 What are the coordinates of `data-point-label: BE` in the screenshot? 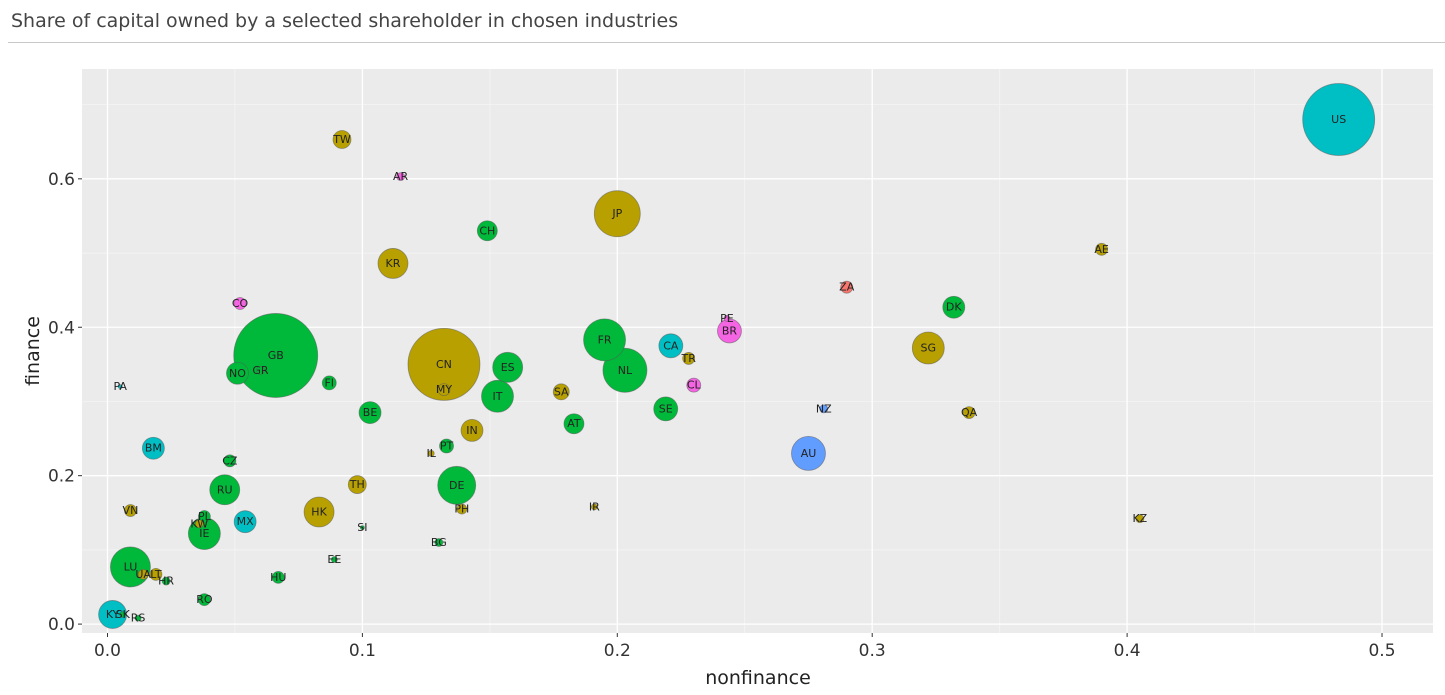 It's located at (370, 412).